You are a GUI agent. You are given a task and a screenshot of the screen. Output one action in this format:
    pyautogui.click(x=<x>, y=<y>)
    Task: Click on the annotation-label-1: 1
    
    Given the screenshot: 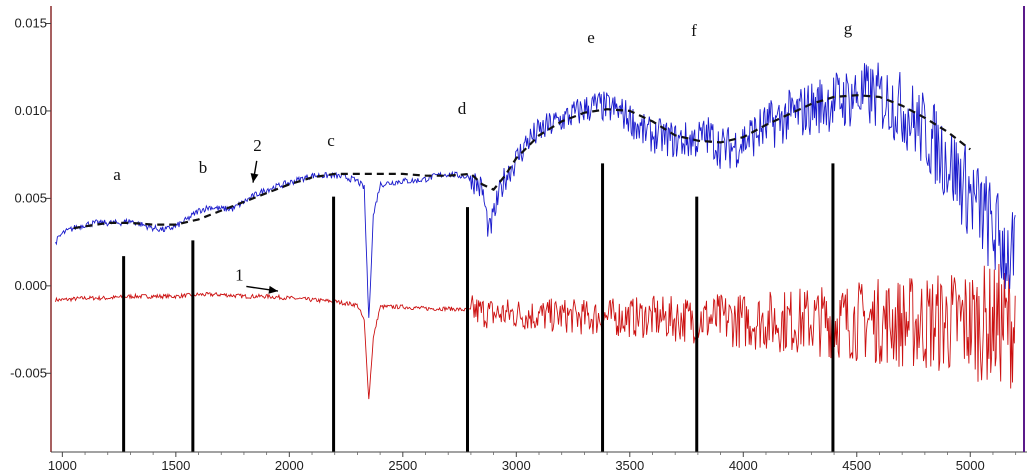 What is the action you would take?
    pyautogui.click(x=239, y=275)
    